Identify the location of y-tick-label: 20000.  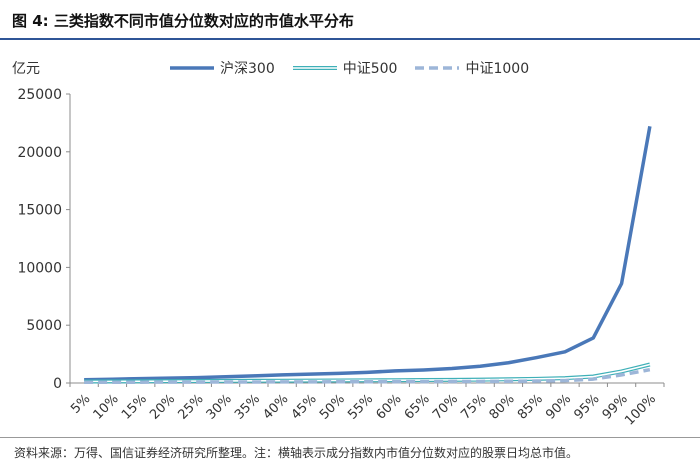
(39, 153).